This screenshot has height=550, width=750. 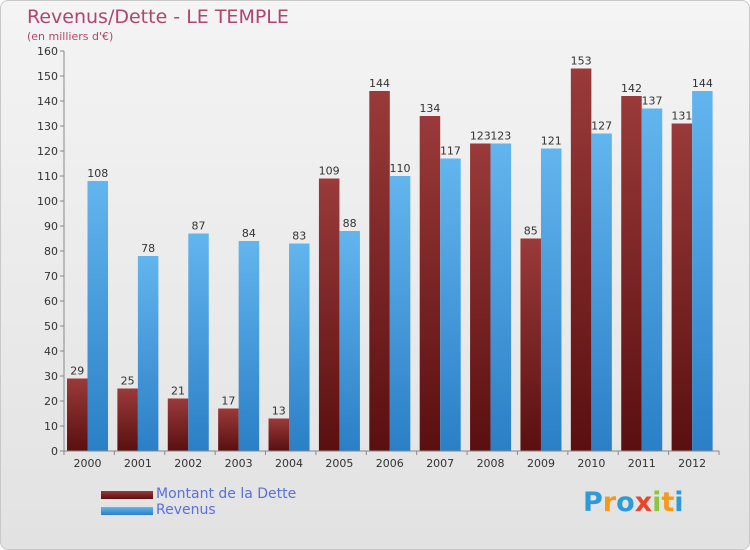 What do you see at coordinates (631, 88) in the screenshot?
I see `dette-value-label: 142` at bounding box center [631, 88].